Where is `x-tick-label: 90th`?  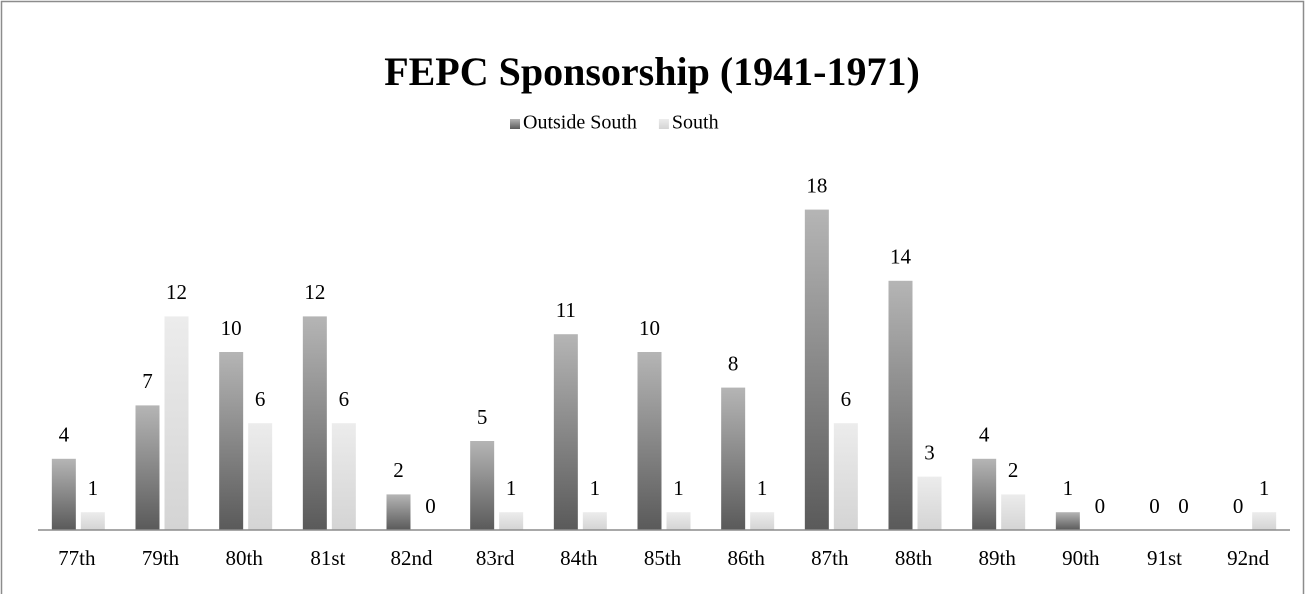
x-tick-label: 90th is located at coordinates (1081, 558).